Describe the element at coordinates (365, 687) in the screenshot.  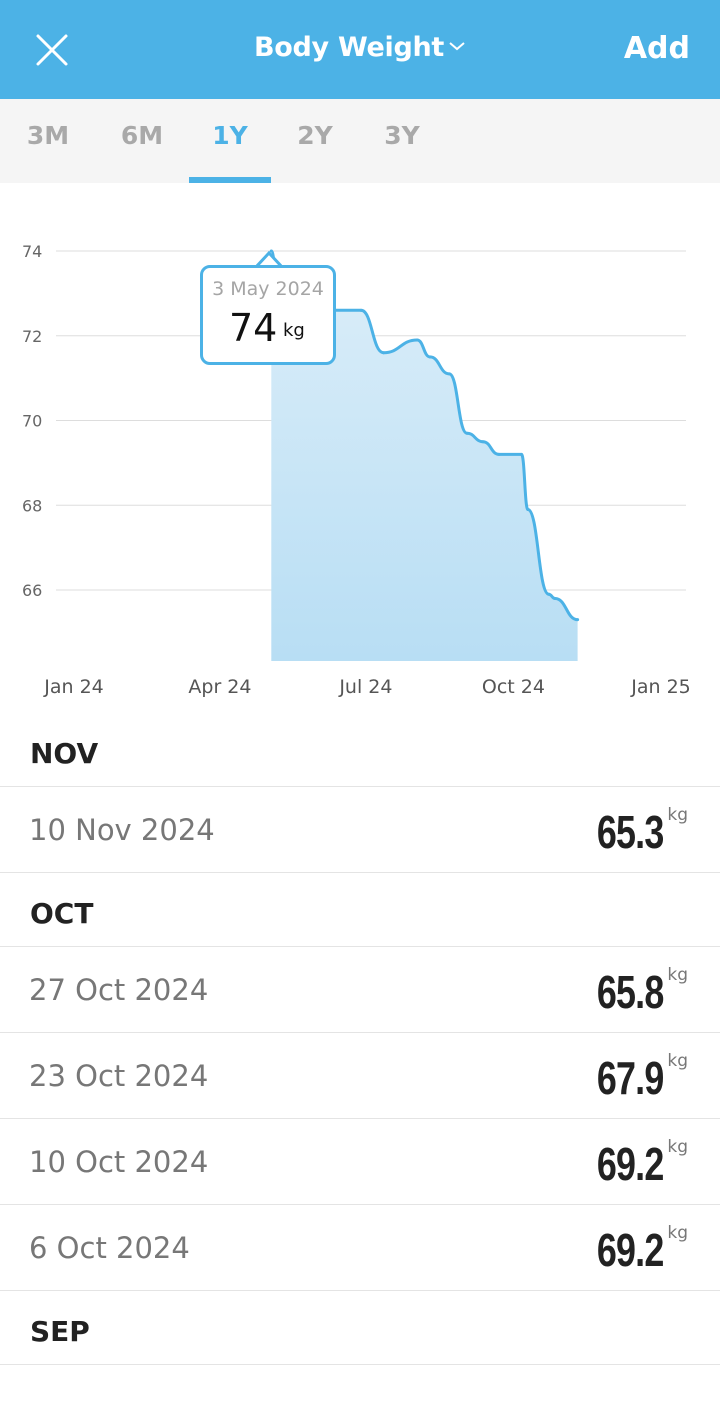
I see `x-tick-label: Jul 24` at that location.